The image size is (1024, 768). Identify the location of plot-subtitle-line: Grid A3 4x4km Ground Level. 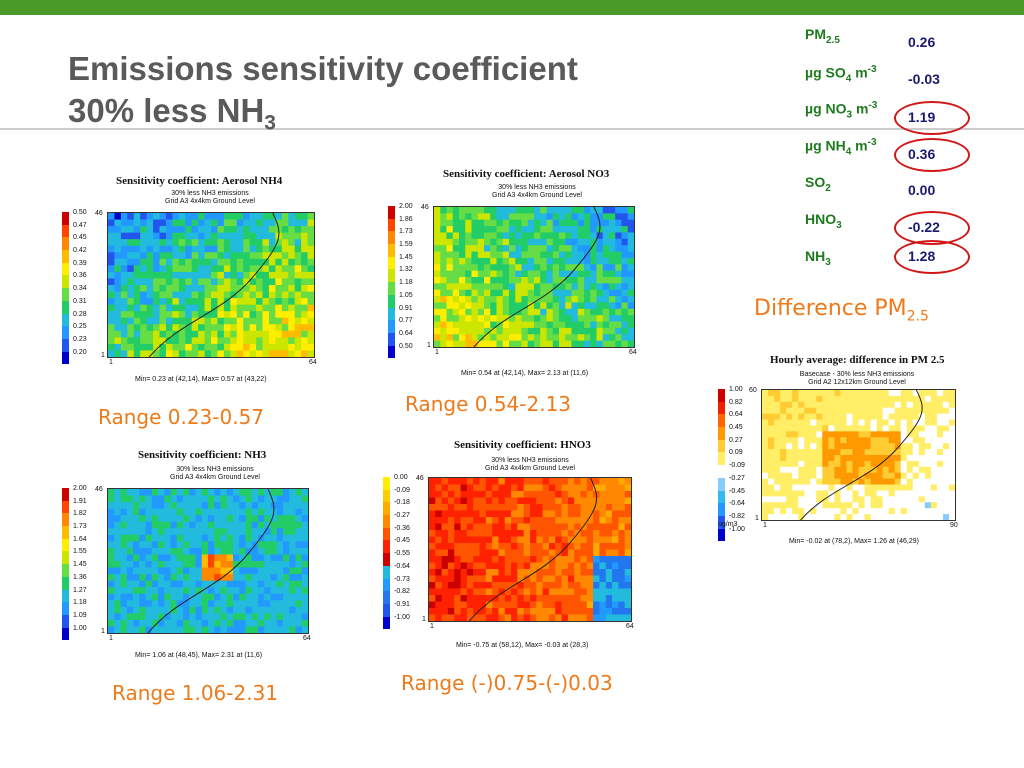
(215, 477).